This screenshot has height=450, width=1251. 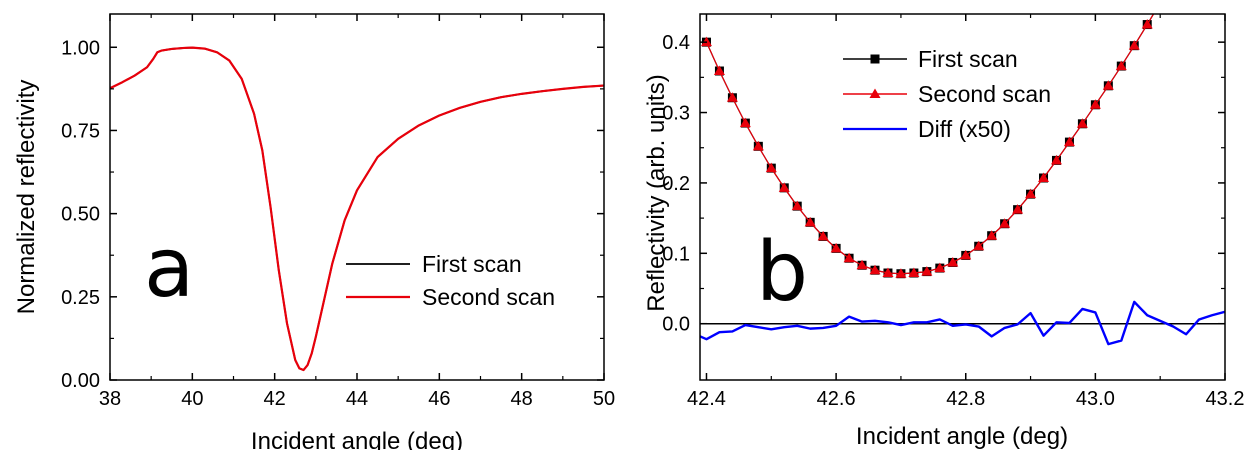 I want to click on panel-a-x-axis-label: Incident angle (deg), so click(x=357, y=439).